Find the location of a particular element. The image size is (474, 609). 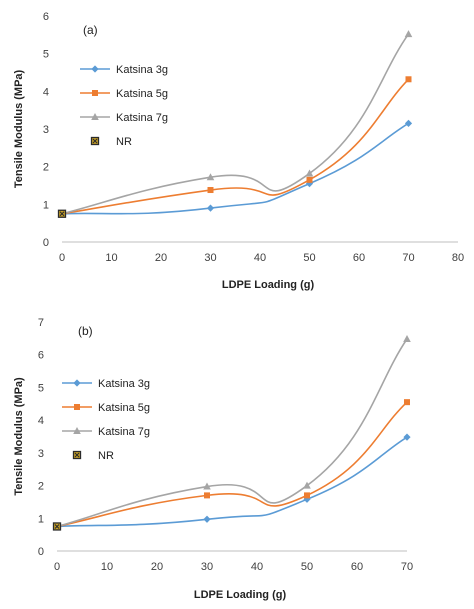

y-tick-label: 7 is located at coordinates (41, 323).